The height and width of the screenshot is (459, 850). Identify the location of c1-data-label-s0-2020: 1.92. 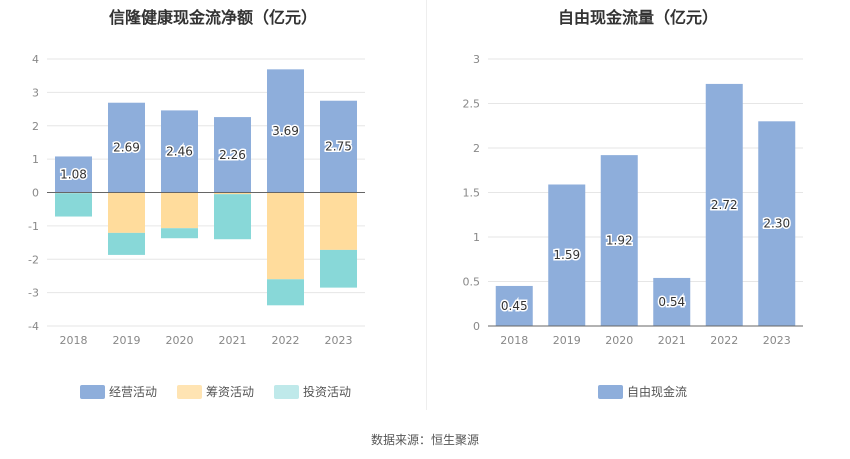
(619, 241).